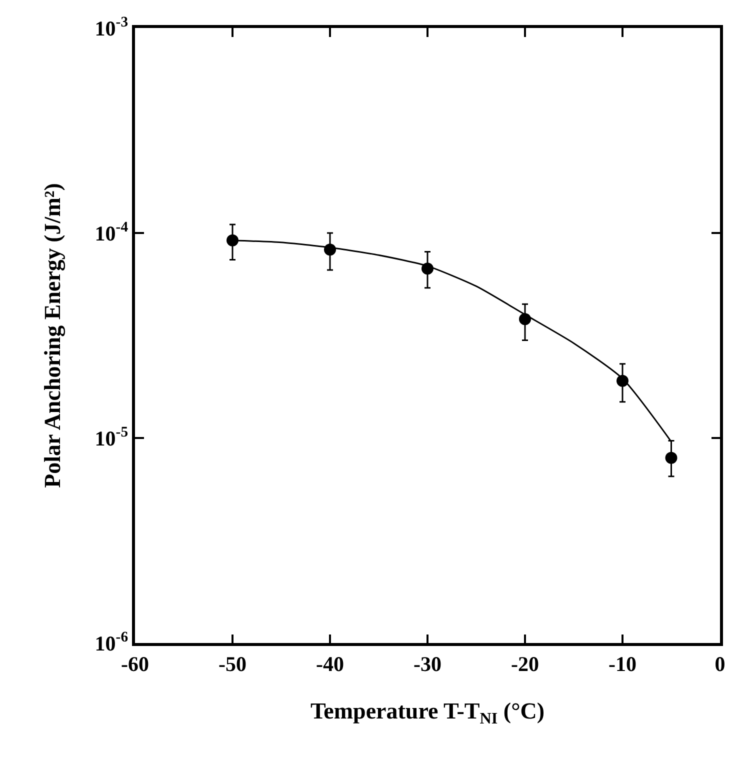  What do you see at coordinates (111, 27) in the screenshot?
I see `y-tick-label: 10$^{-3}$` at bounding box center [111, 27].